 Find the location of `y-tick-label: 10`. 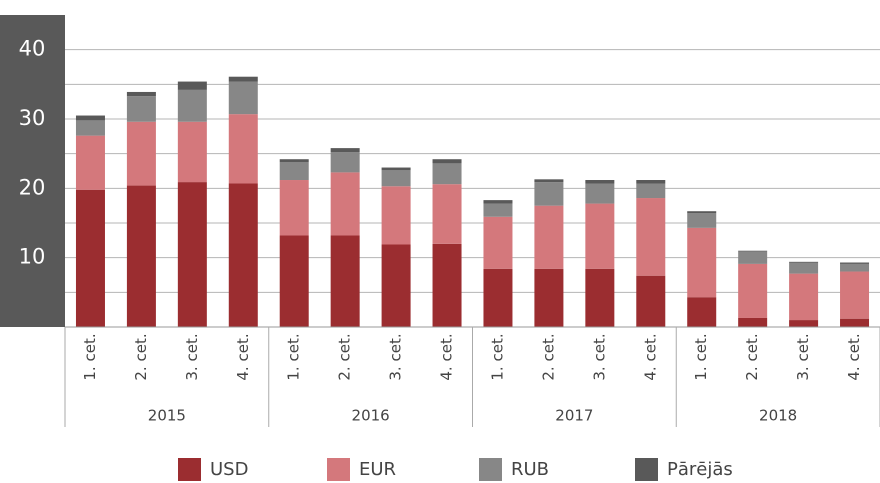

y-tick-label: 10 is located at coordinates (32, 257).